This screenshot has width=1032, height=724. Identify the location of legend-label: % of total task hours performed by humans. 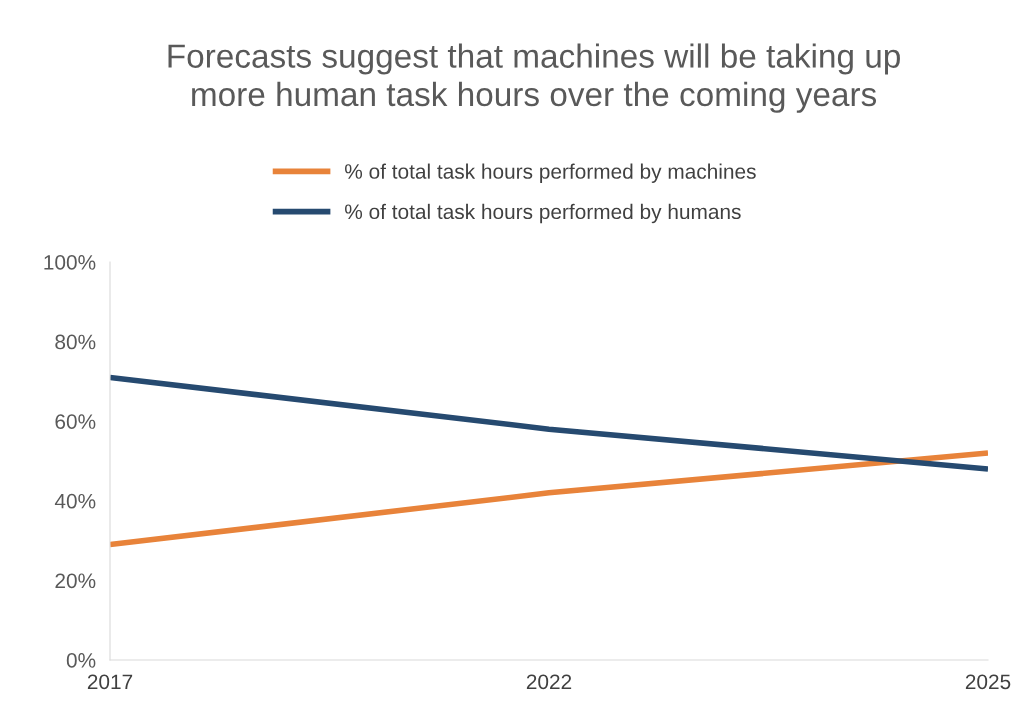
(543, 213).